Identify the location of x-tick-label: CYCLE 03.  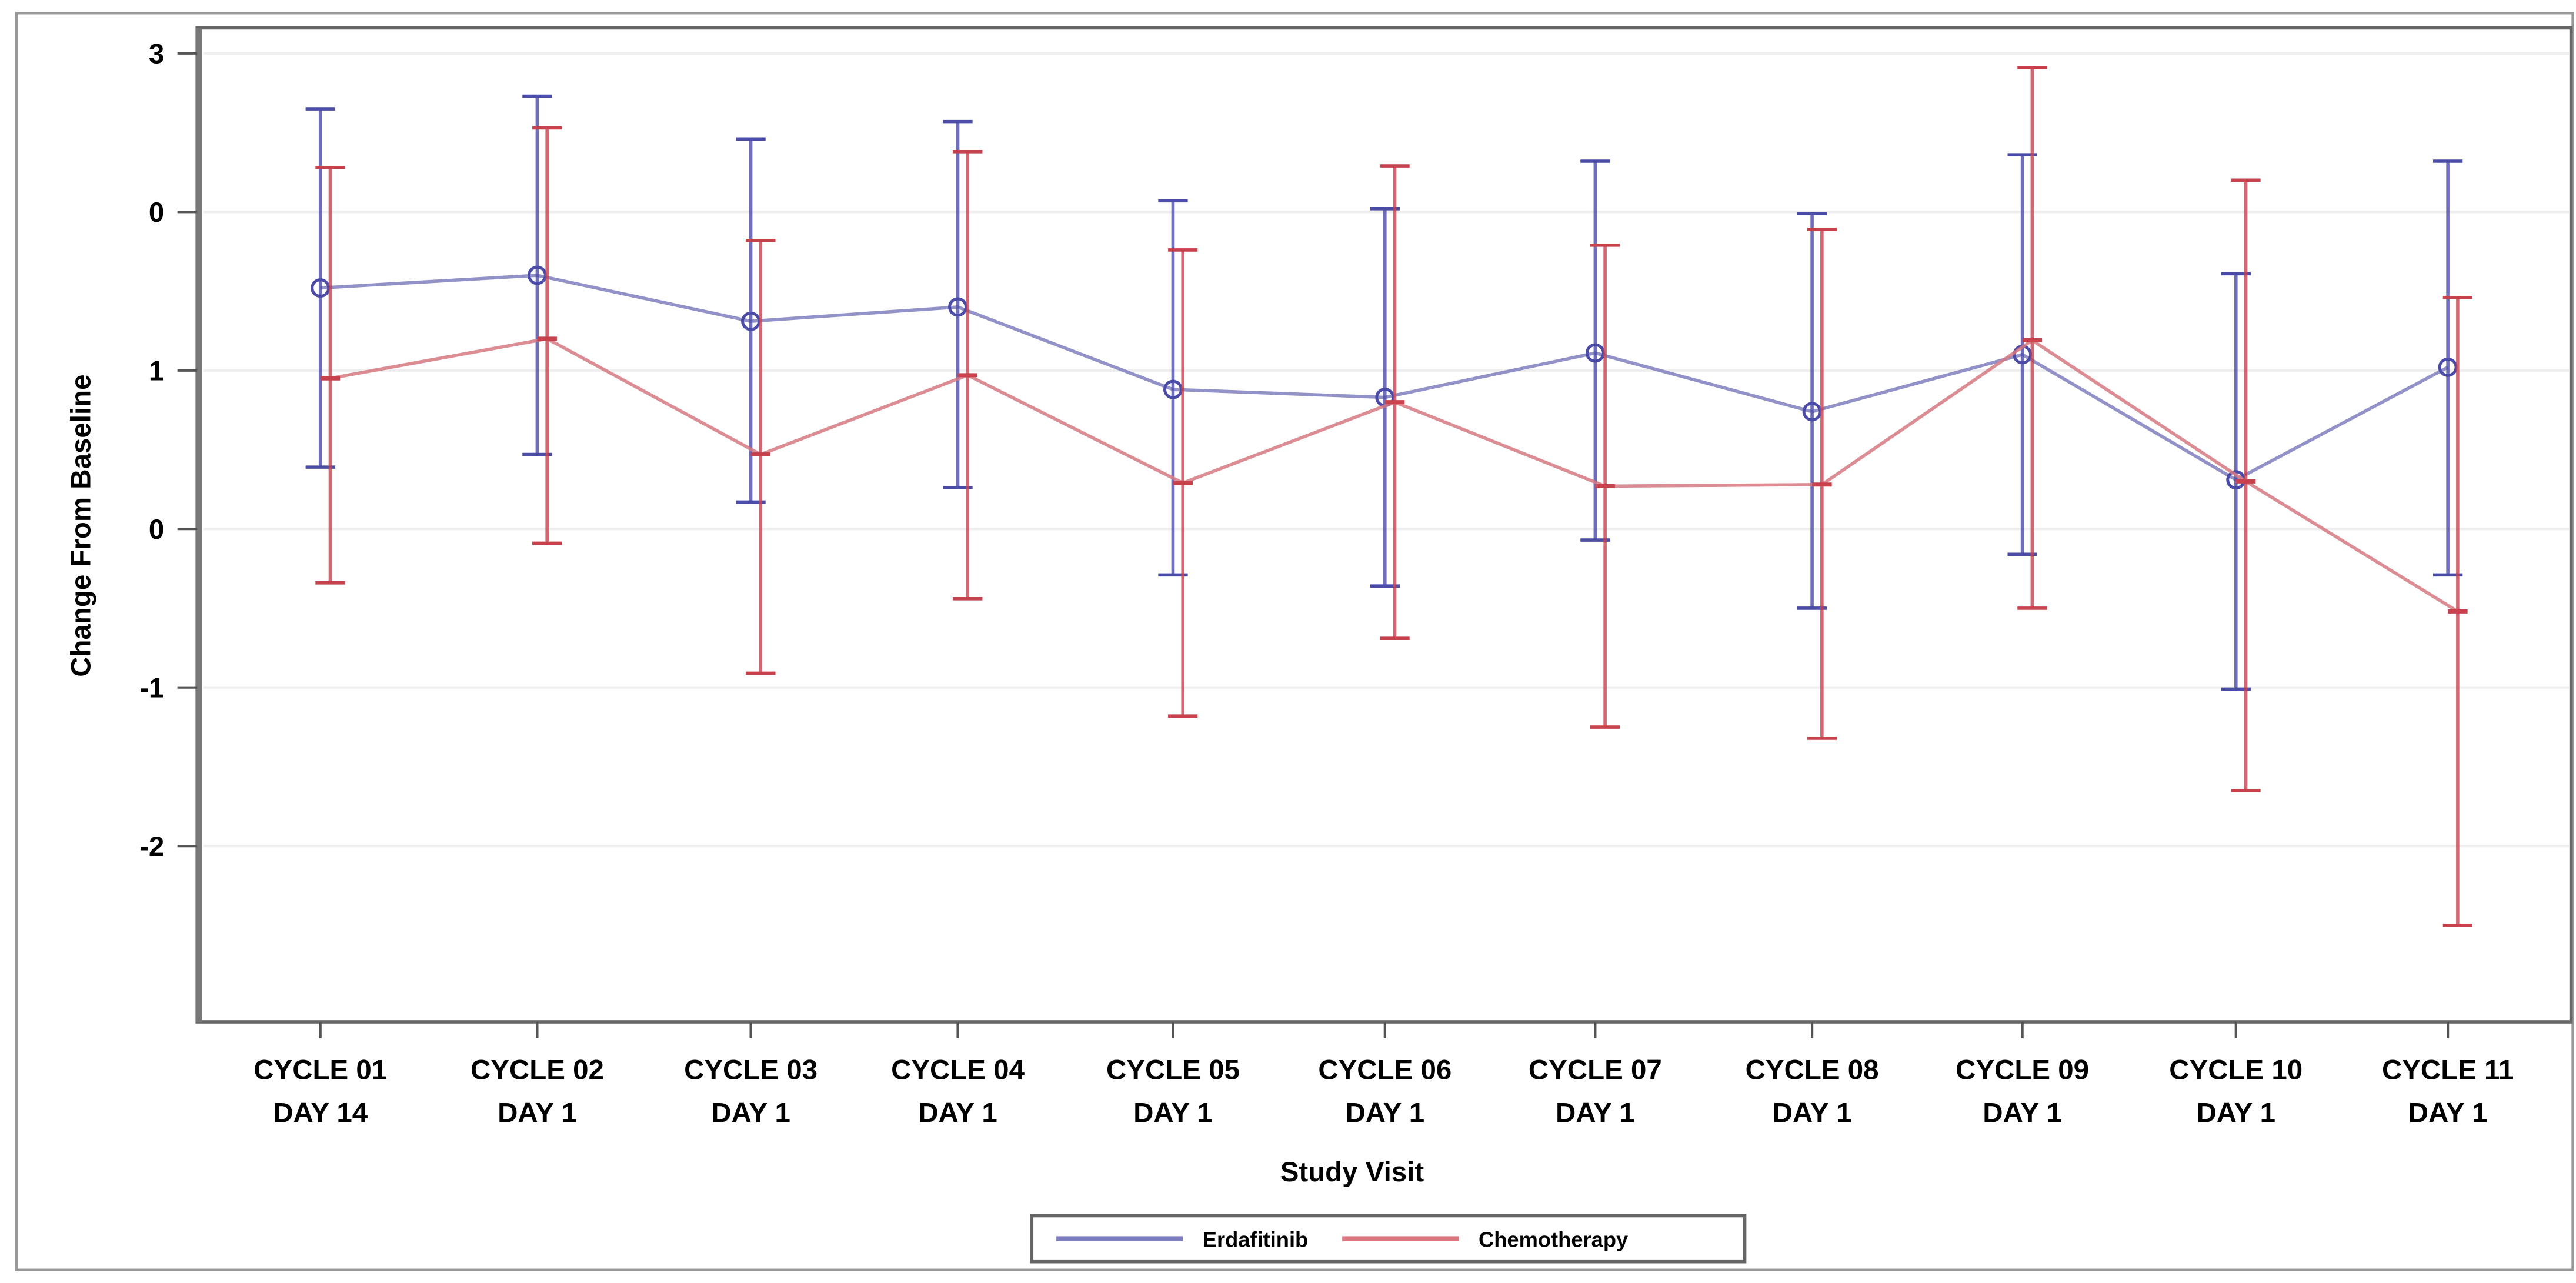
(750, 1071).